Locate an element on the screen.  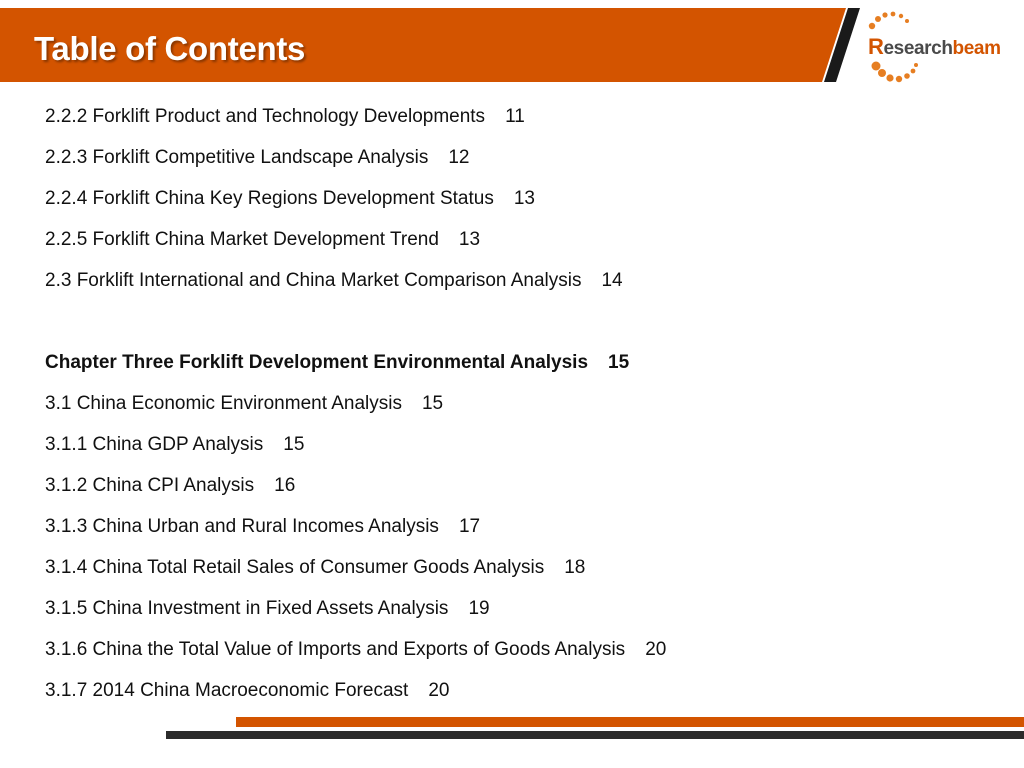
toc-entry: 3.1.2 China CPI Analysis 16 is located at coordinates (514, 493).